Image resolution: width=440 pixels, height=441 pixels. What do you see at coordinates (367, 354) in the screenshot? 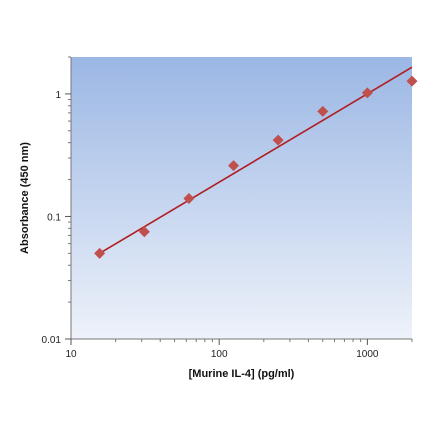
I see `x-tick-label: 1000` at bounding box center [367, 354].